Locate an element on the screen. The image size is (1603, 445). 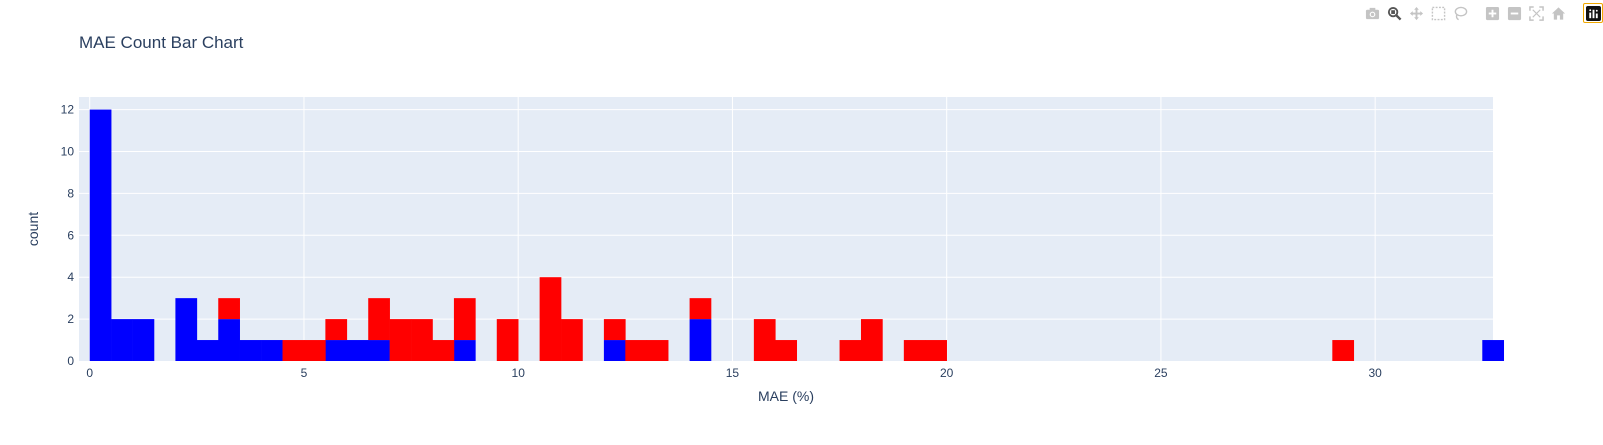
chart-title: MAE Count Bar Chart is located at coordinates (161, 42).